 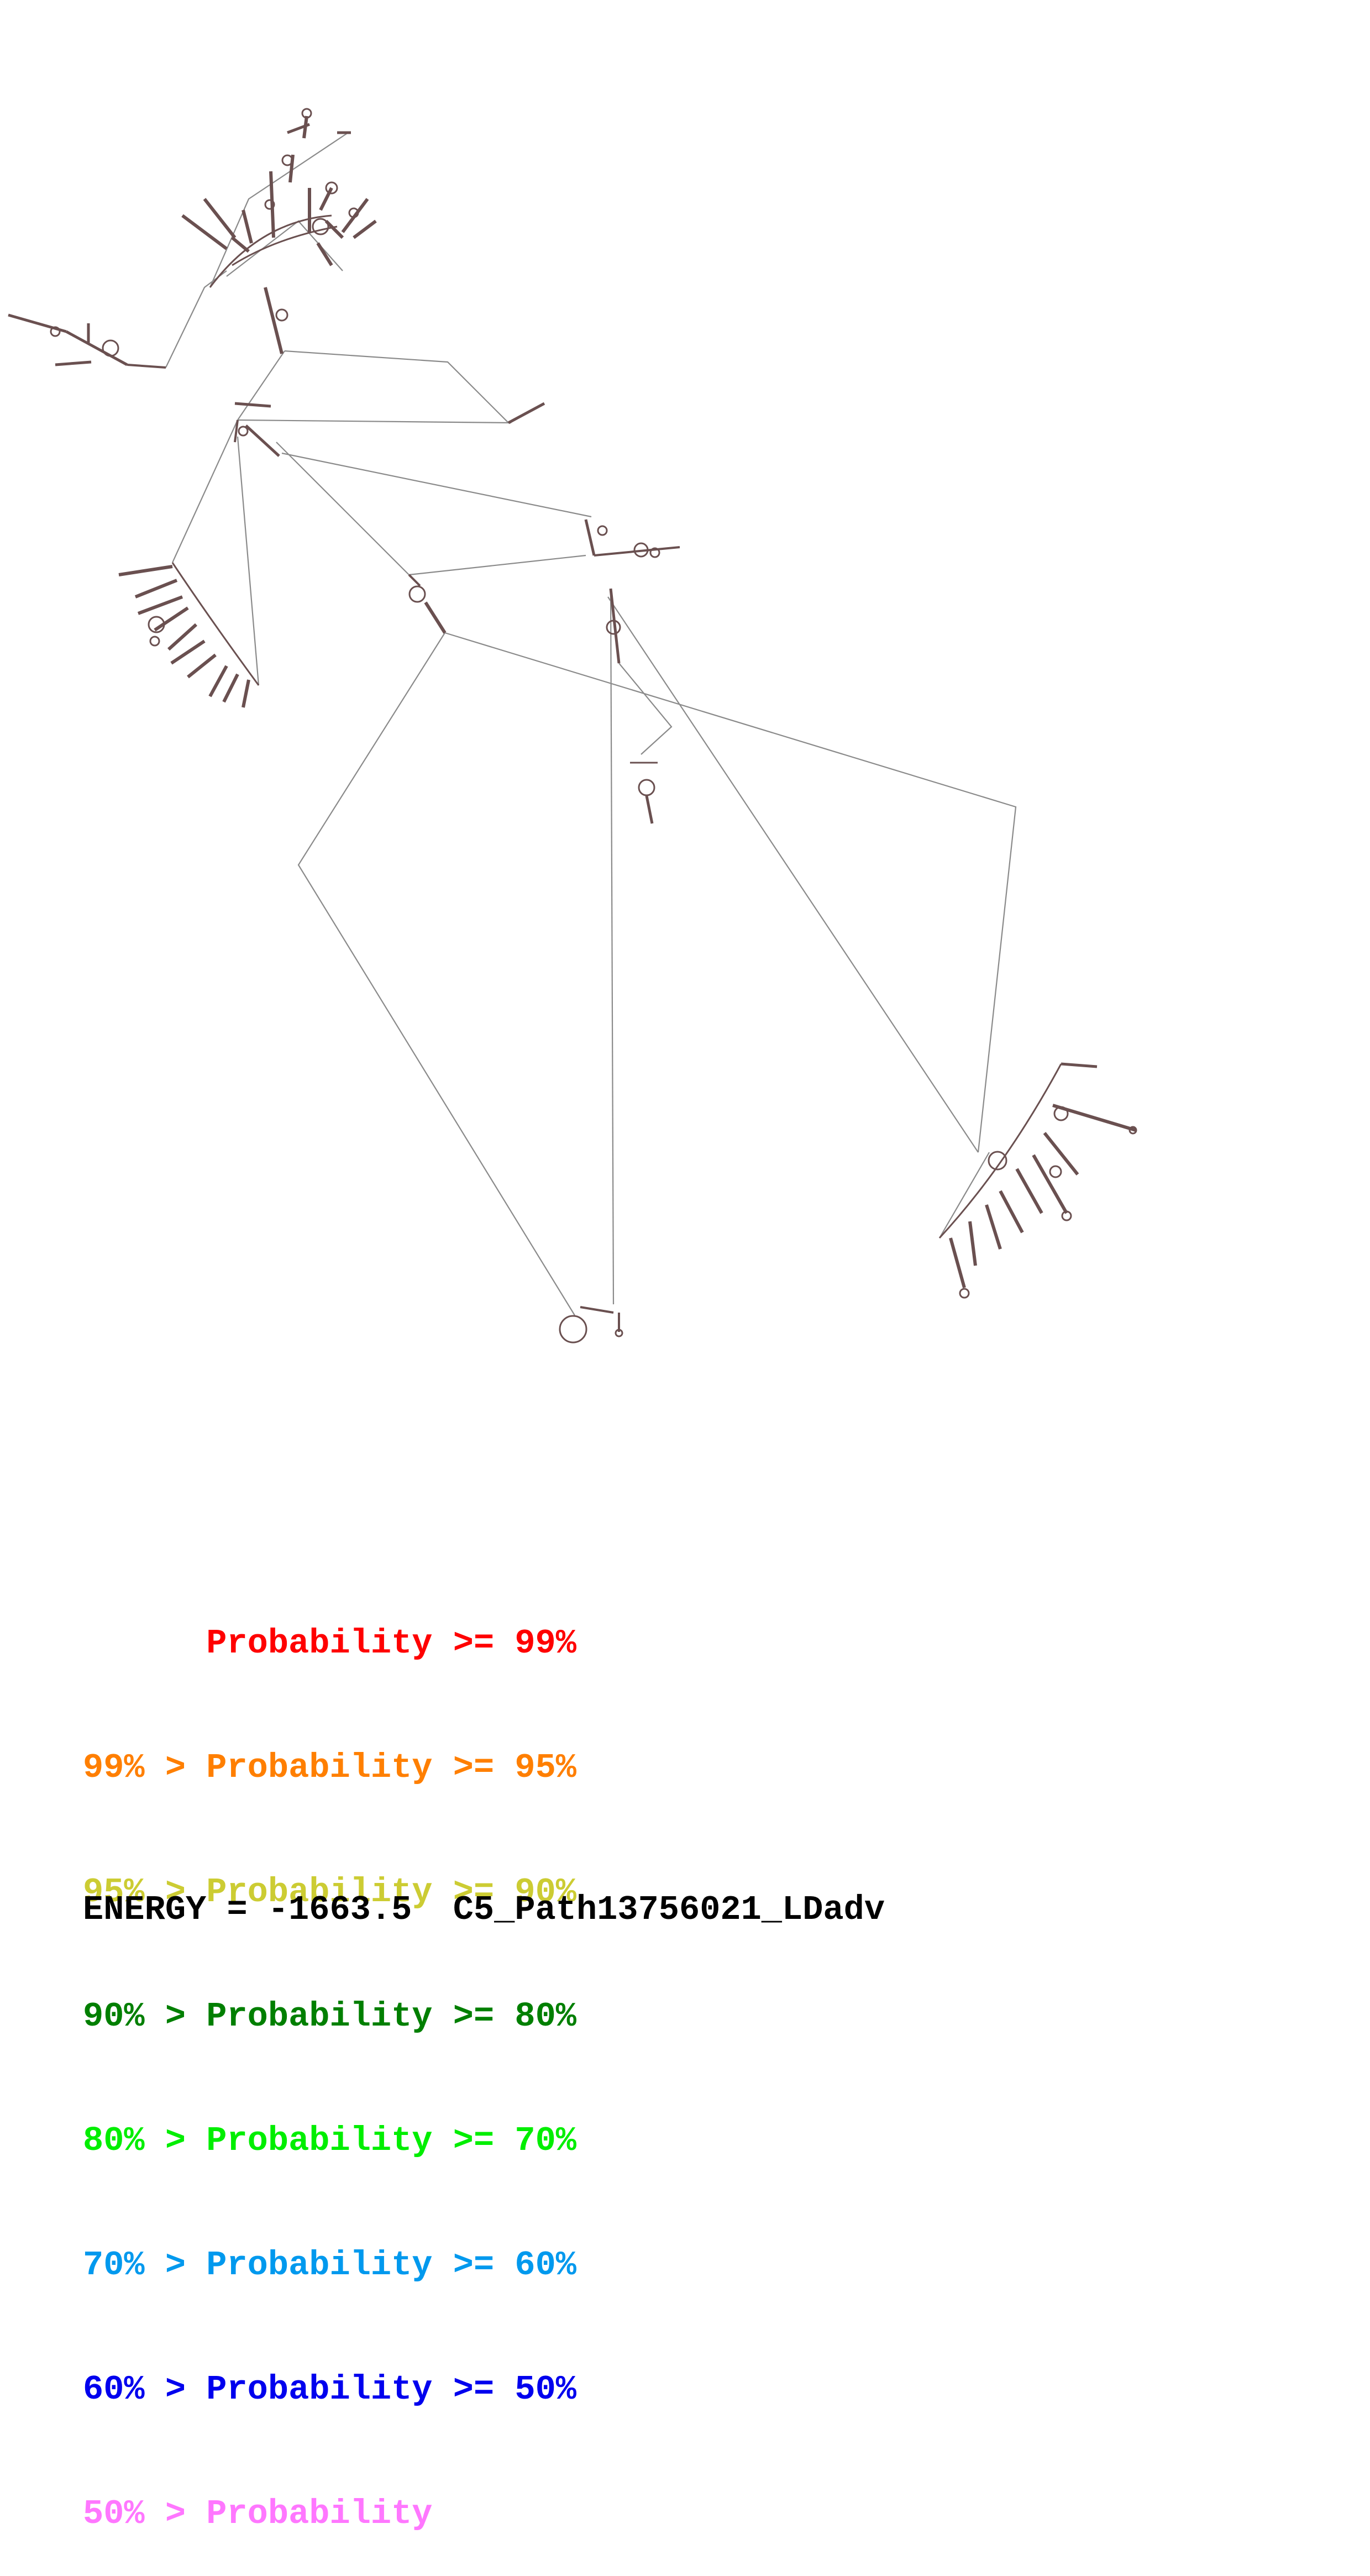 What do you see at coordinates (134, 2265) in the screenshot?
I see `legend-prefix: 70% >` at bounding box center [134, 2265].